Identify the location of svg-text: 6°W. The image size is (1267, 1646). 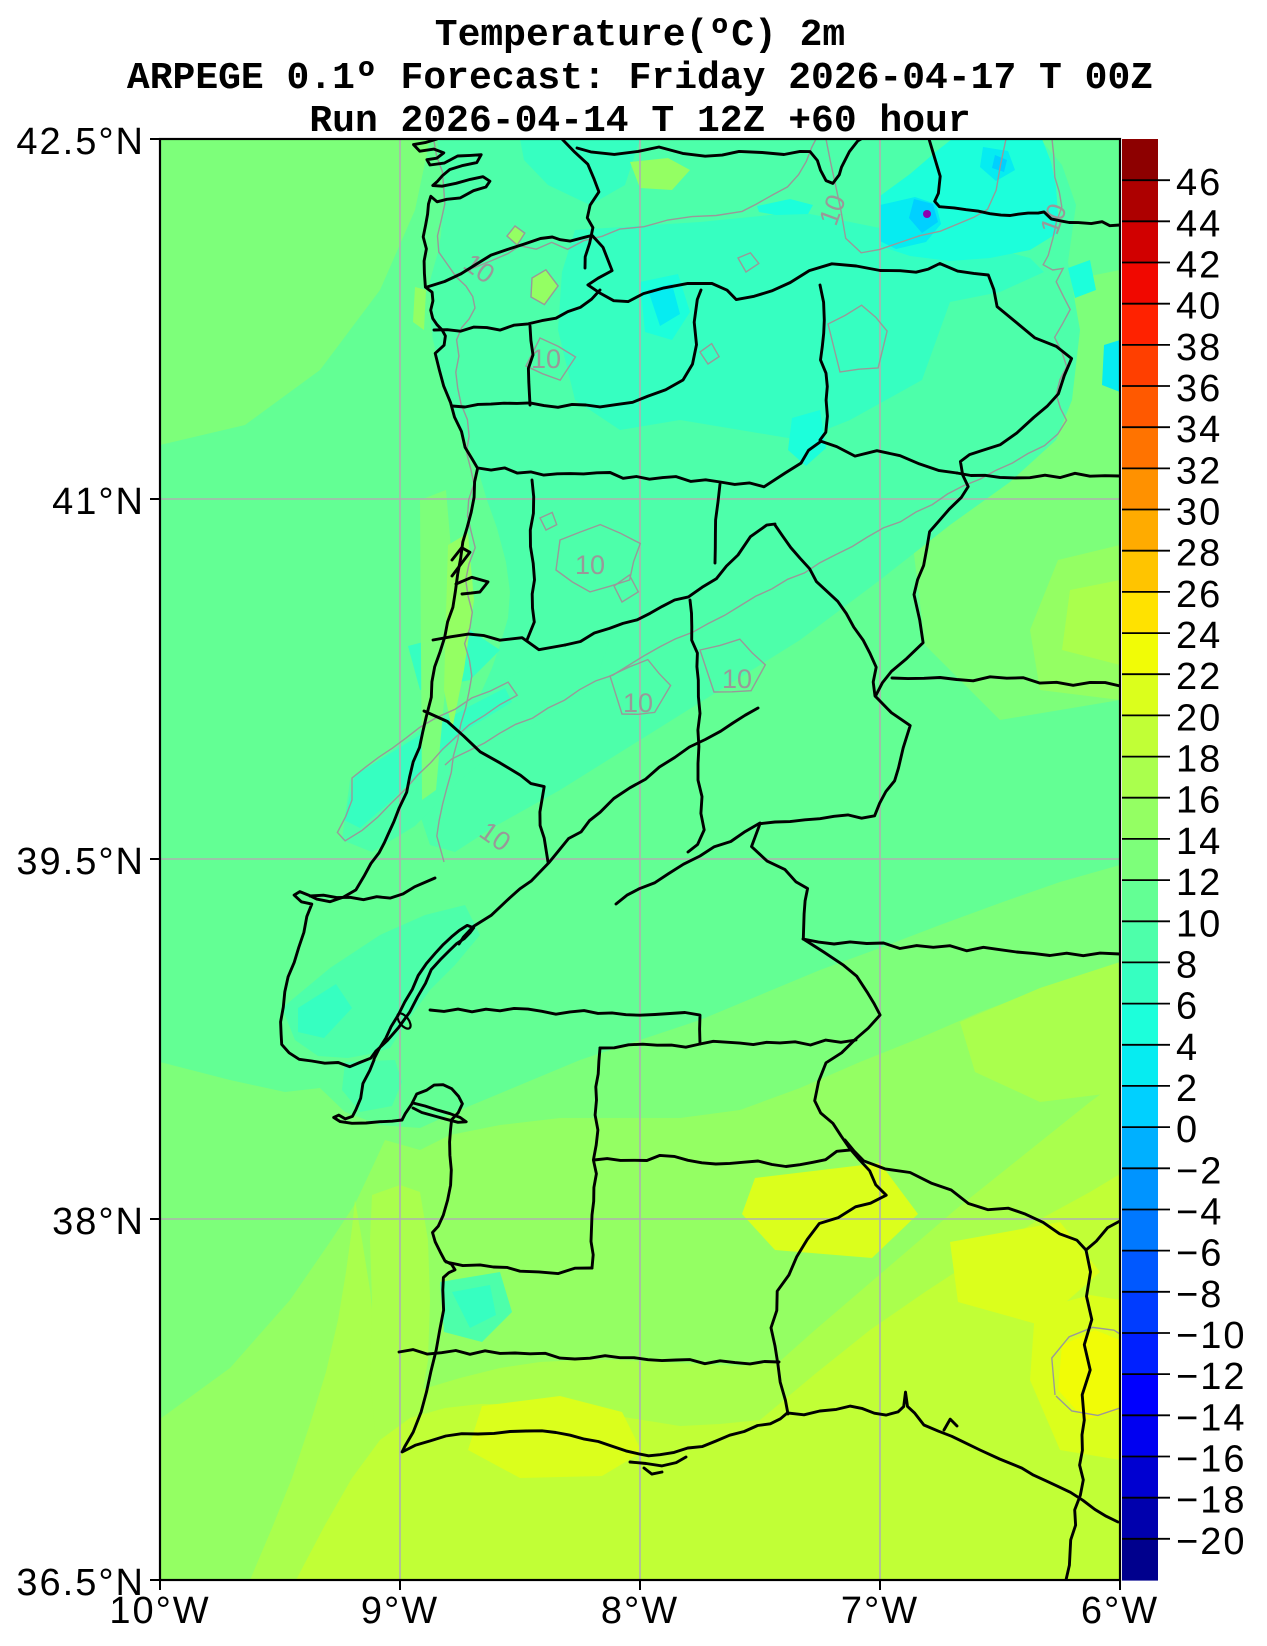
(1120, 1611).